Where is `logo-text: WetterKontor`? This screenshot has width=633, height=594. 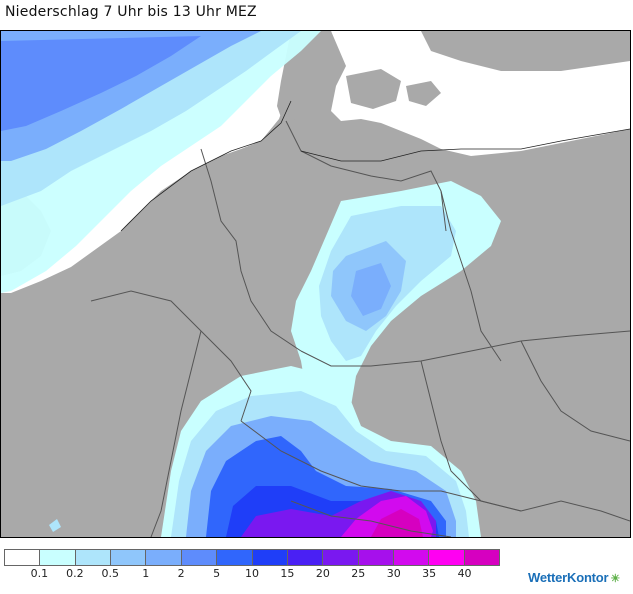 logo-text: WetterKontor is located at coordinates (568, 577).